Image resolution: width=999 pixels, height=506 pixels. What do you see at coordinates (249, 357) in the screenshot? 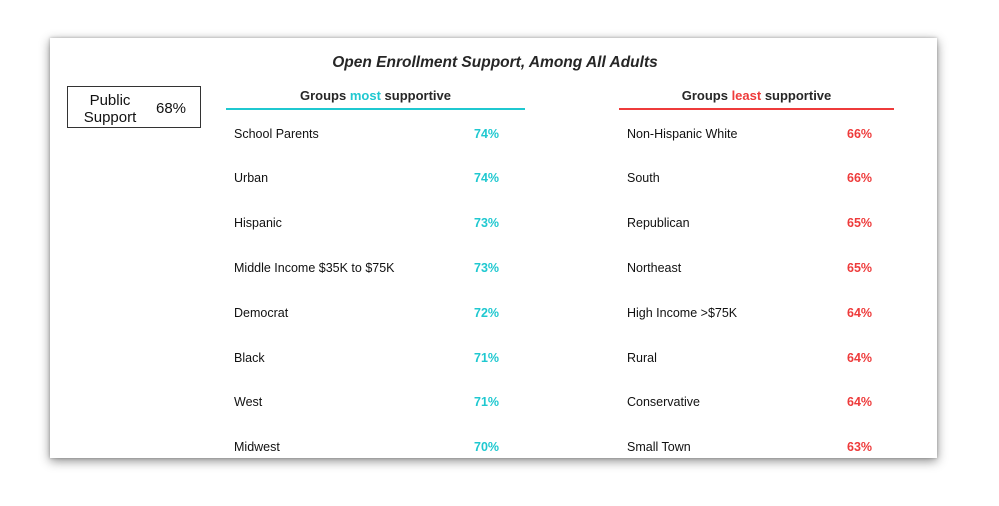
I see `row-label: Black` at bounding box center [249, 357].